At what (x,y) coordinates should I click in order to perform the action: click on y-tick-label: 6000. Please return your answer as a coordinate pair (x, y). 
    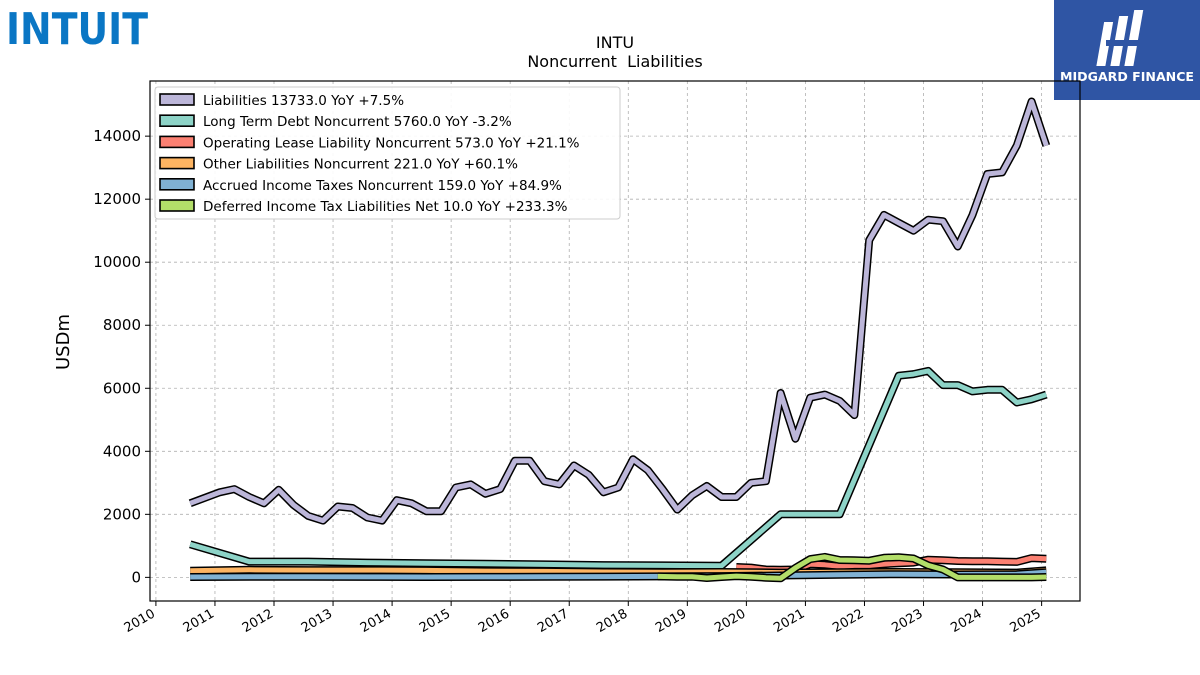
    Looking at the image, I should click on (122, 388).